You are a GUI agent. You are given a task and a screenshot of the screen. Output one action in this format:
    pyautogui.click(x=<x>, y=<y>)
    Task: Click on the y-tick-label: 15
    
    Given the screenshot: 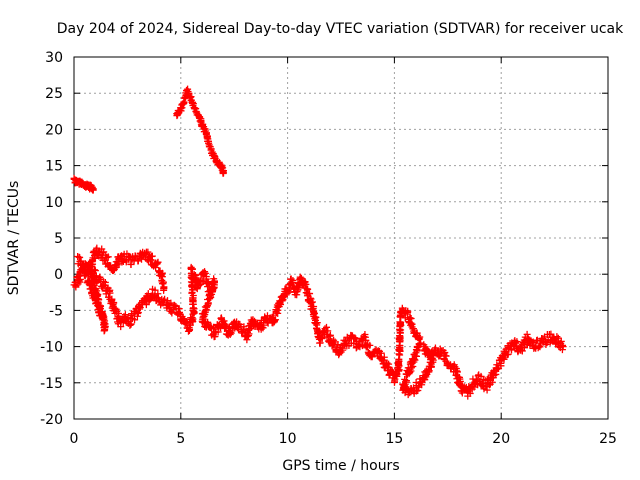 What is the action you would take?
    pyautogui.click(x=54, y=167)
    